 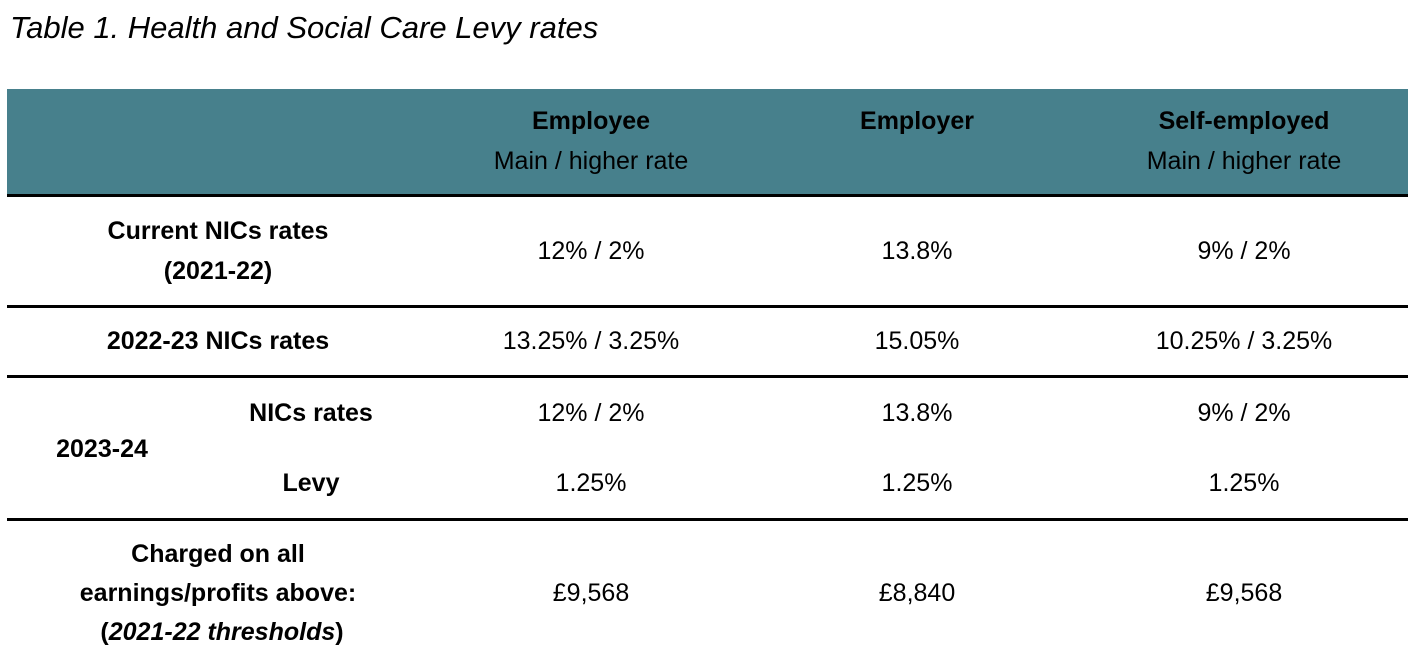 I want to click on cell: 13.25% / 3.25%, so click(x=591, y=341).